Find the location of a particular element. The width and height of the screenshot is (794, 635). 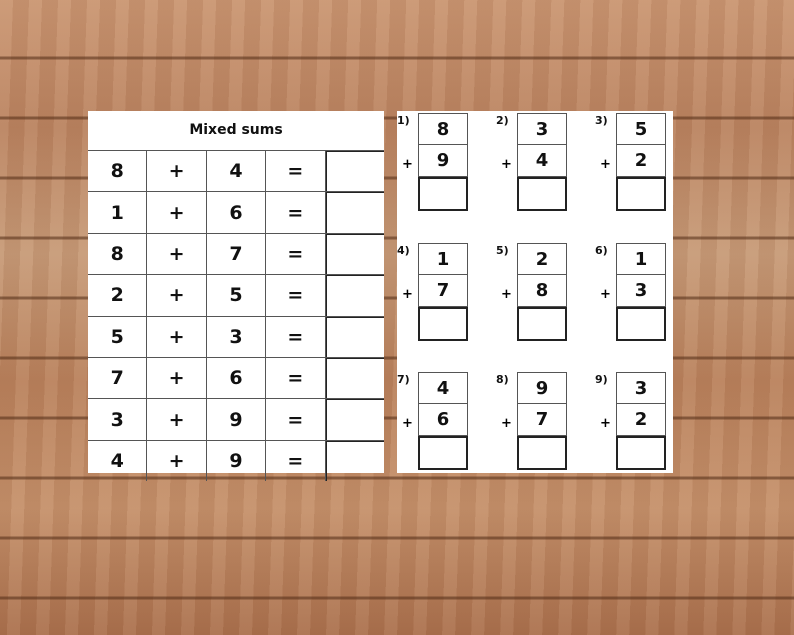

problem: 2) + 3 4 is located at coordinates (541, 161).